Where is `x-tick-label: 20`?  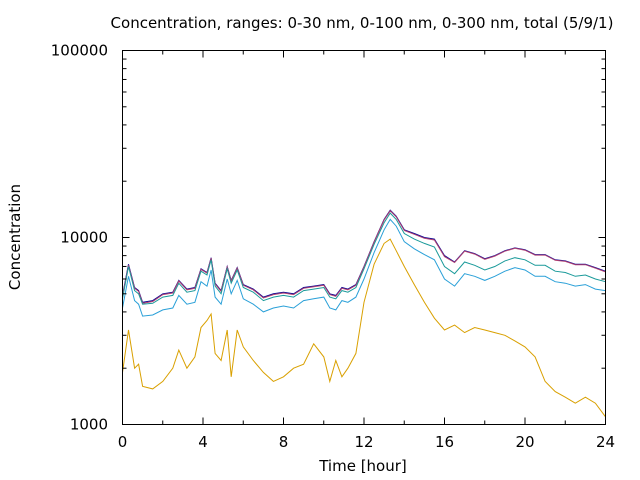 x-tick-label: 20 is located at coordinates (524, 442).